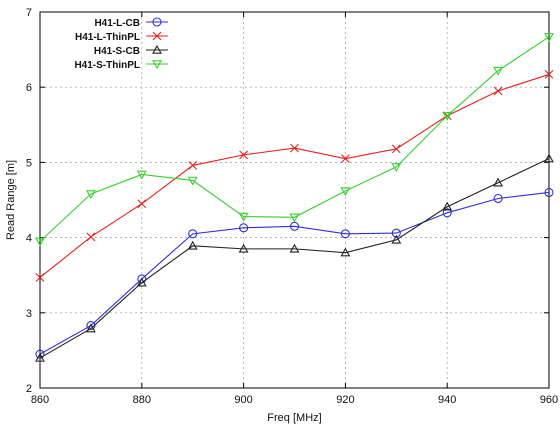 This screenshot has height=427, width=560. What do you see at coordinates (29, 239) in the screenshot?
I see `y-tick-label: 4` at bounding box center [29, 239].